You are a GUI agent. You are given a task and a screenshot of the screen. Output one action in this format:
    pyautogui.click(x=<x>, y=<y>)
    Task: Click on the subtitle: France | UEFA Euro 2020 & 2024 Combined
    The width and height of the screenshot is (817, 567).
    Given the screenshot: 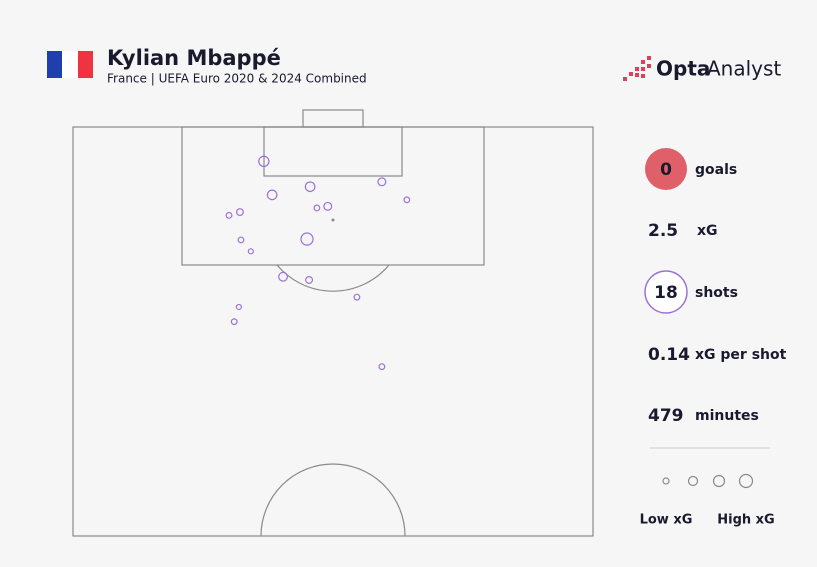 What is the action you would take?
    pyautogui.click(x=237, y=79)
    